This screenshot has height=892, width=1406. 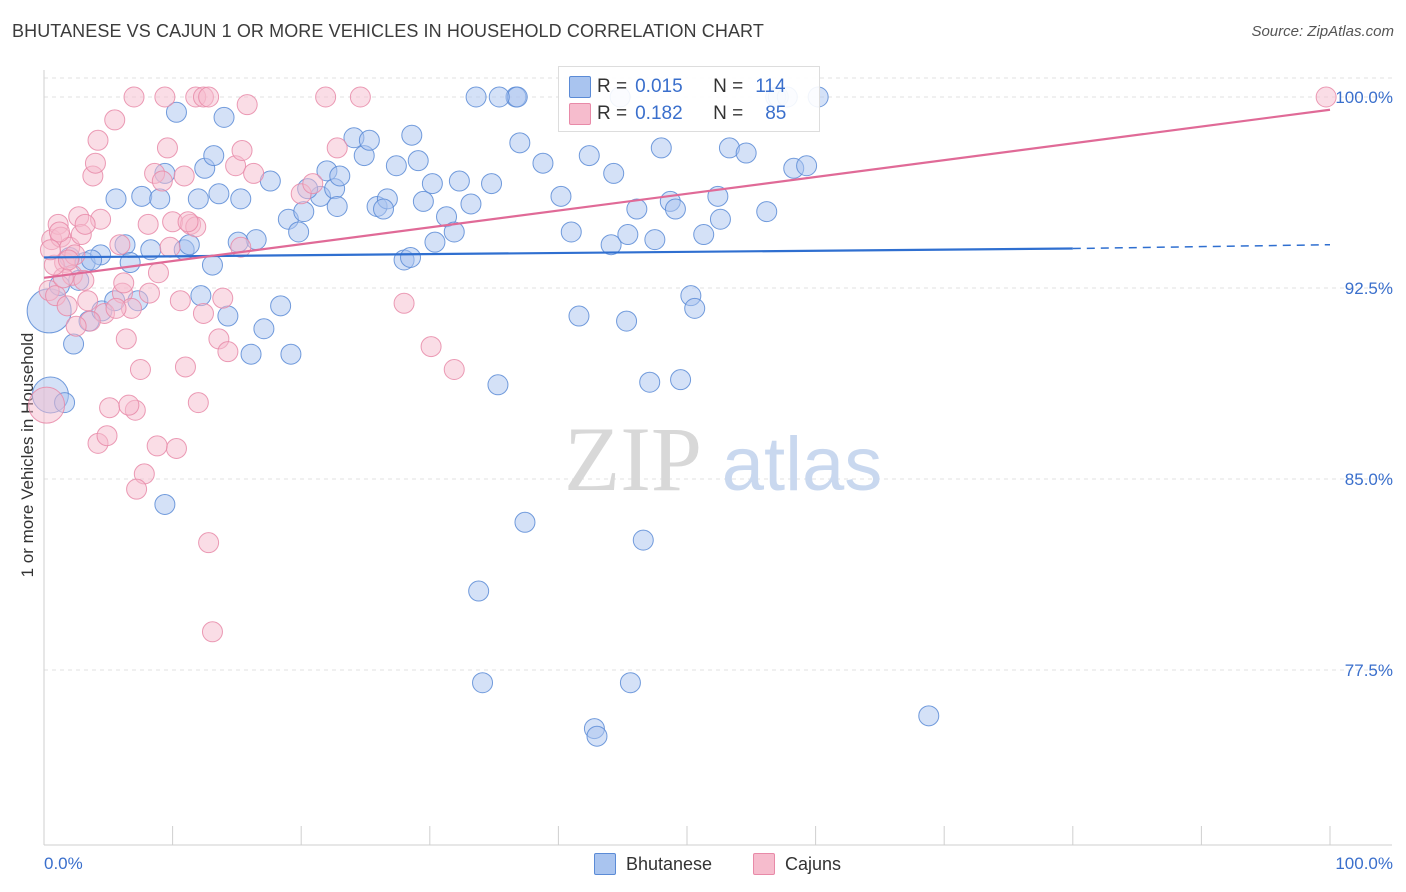 I want to click on legend-label-bhutanese: Bhutanese, so click(x=669, y=863).